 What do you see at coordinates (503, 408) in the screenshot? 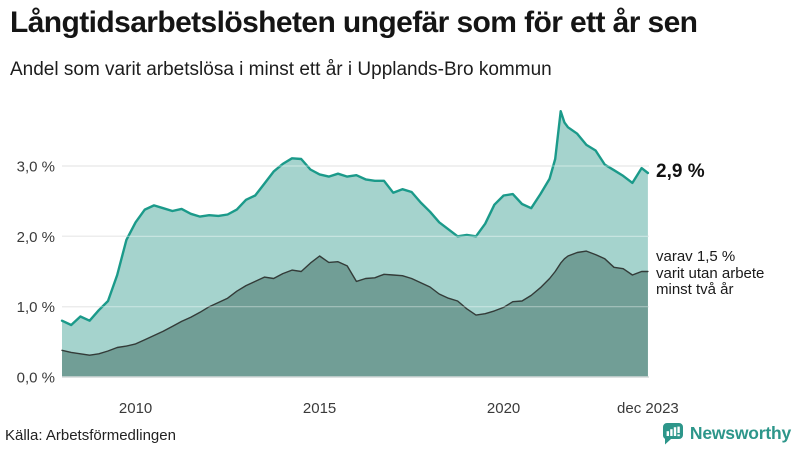
I see `x-tick-label: 2020` at bounding box center [503, 408].